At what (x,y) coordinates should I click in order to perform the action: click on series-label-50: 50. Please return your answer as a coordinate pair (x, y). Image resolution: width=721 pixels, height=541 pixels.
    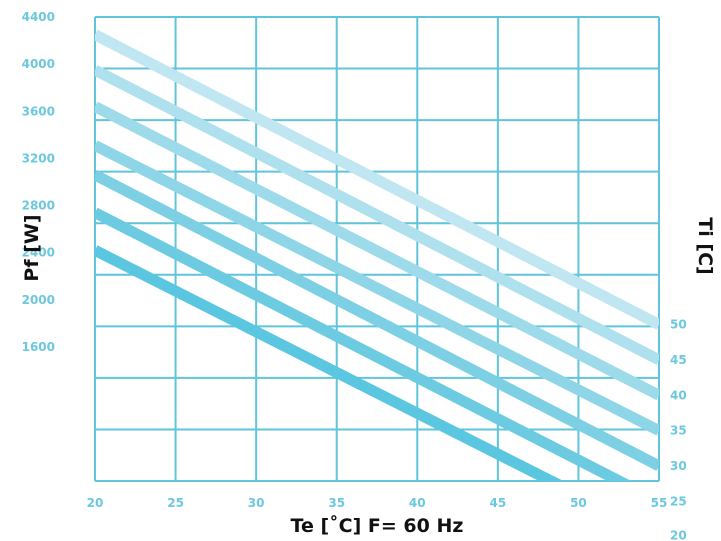
    Looking at the image, I should click on (678, 325).